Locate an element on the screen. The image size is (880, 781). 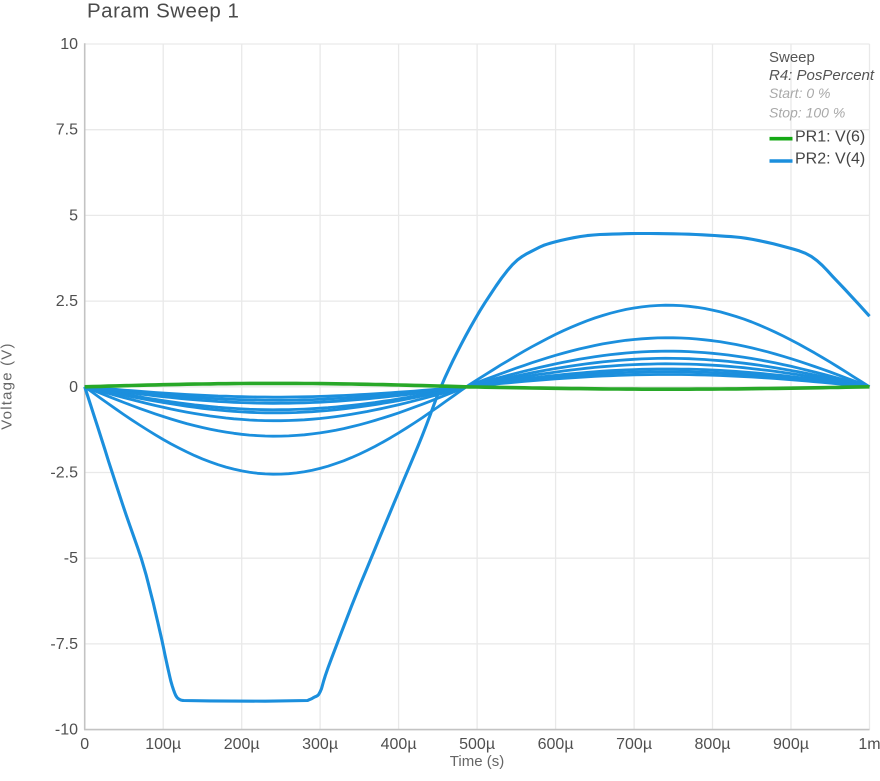
svg-text: -5 is located at coordinates (71, 558).